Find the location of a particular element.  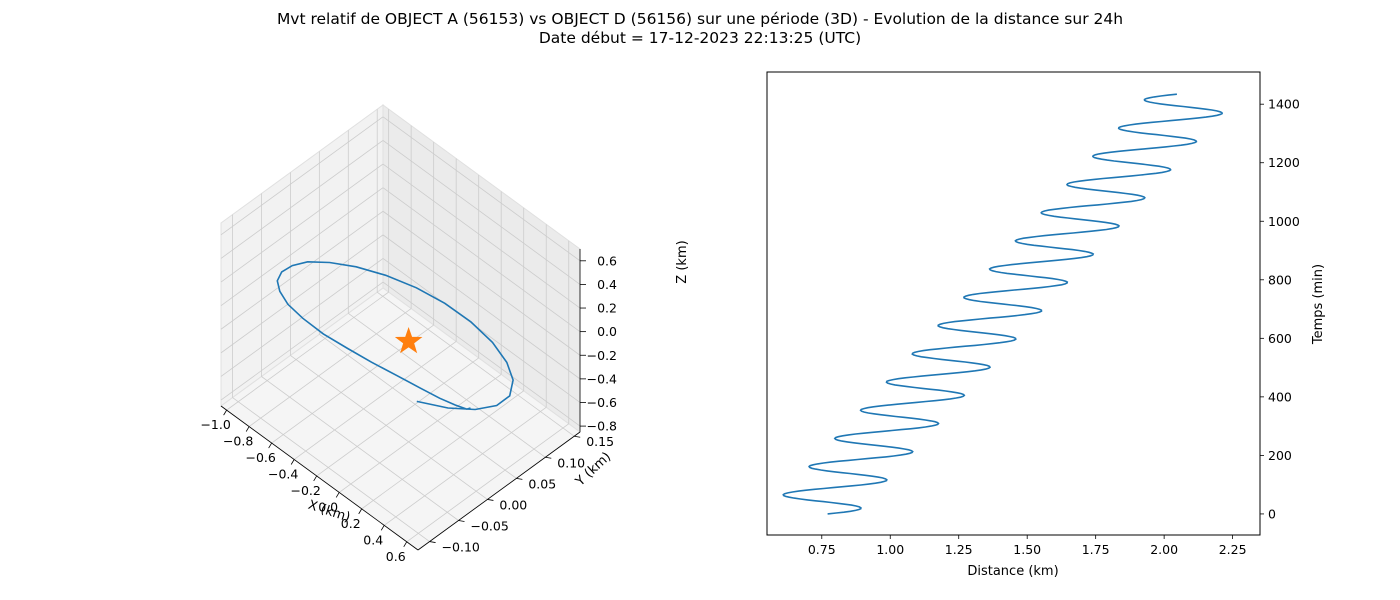

trajectory-3d-line is located at coordinates (395, 335).